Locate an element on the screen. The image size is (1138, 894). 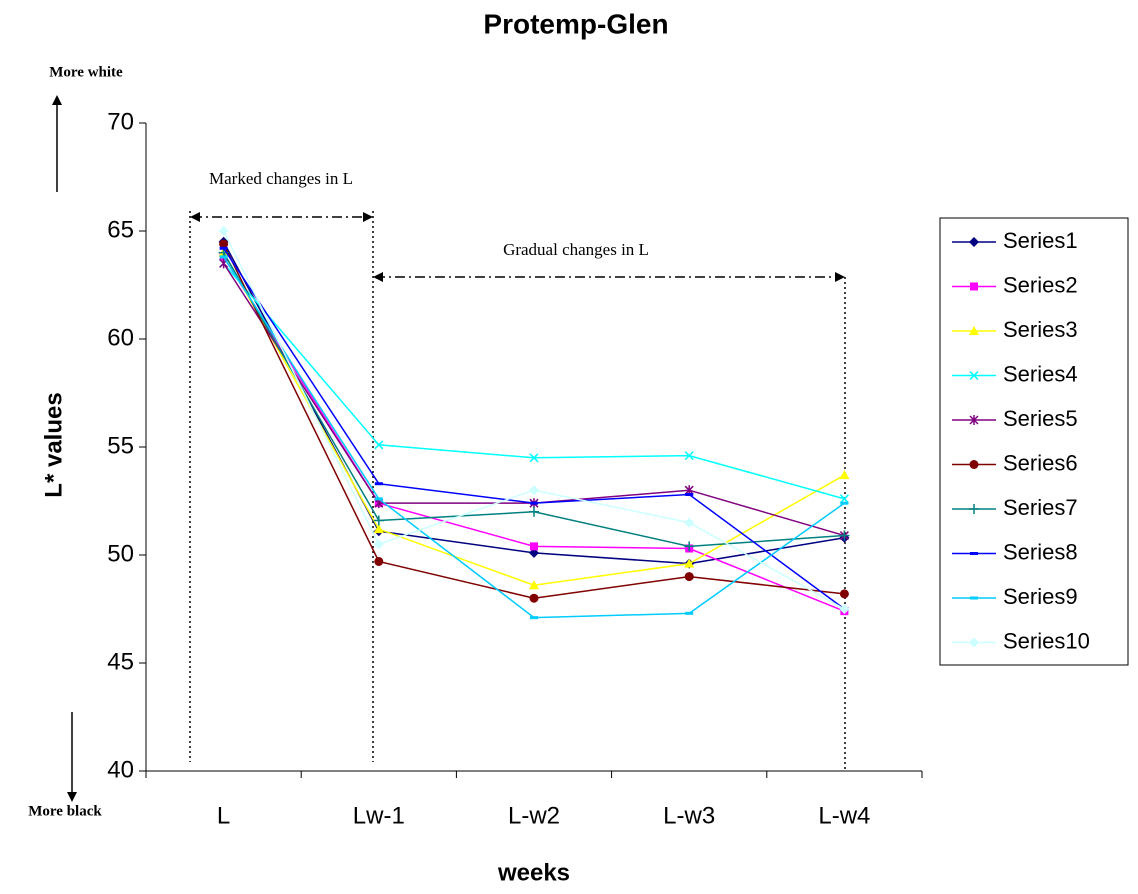
y-axis-label: L* values is located at coordinates (53, 444).